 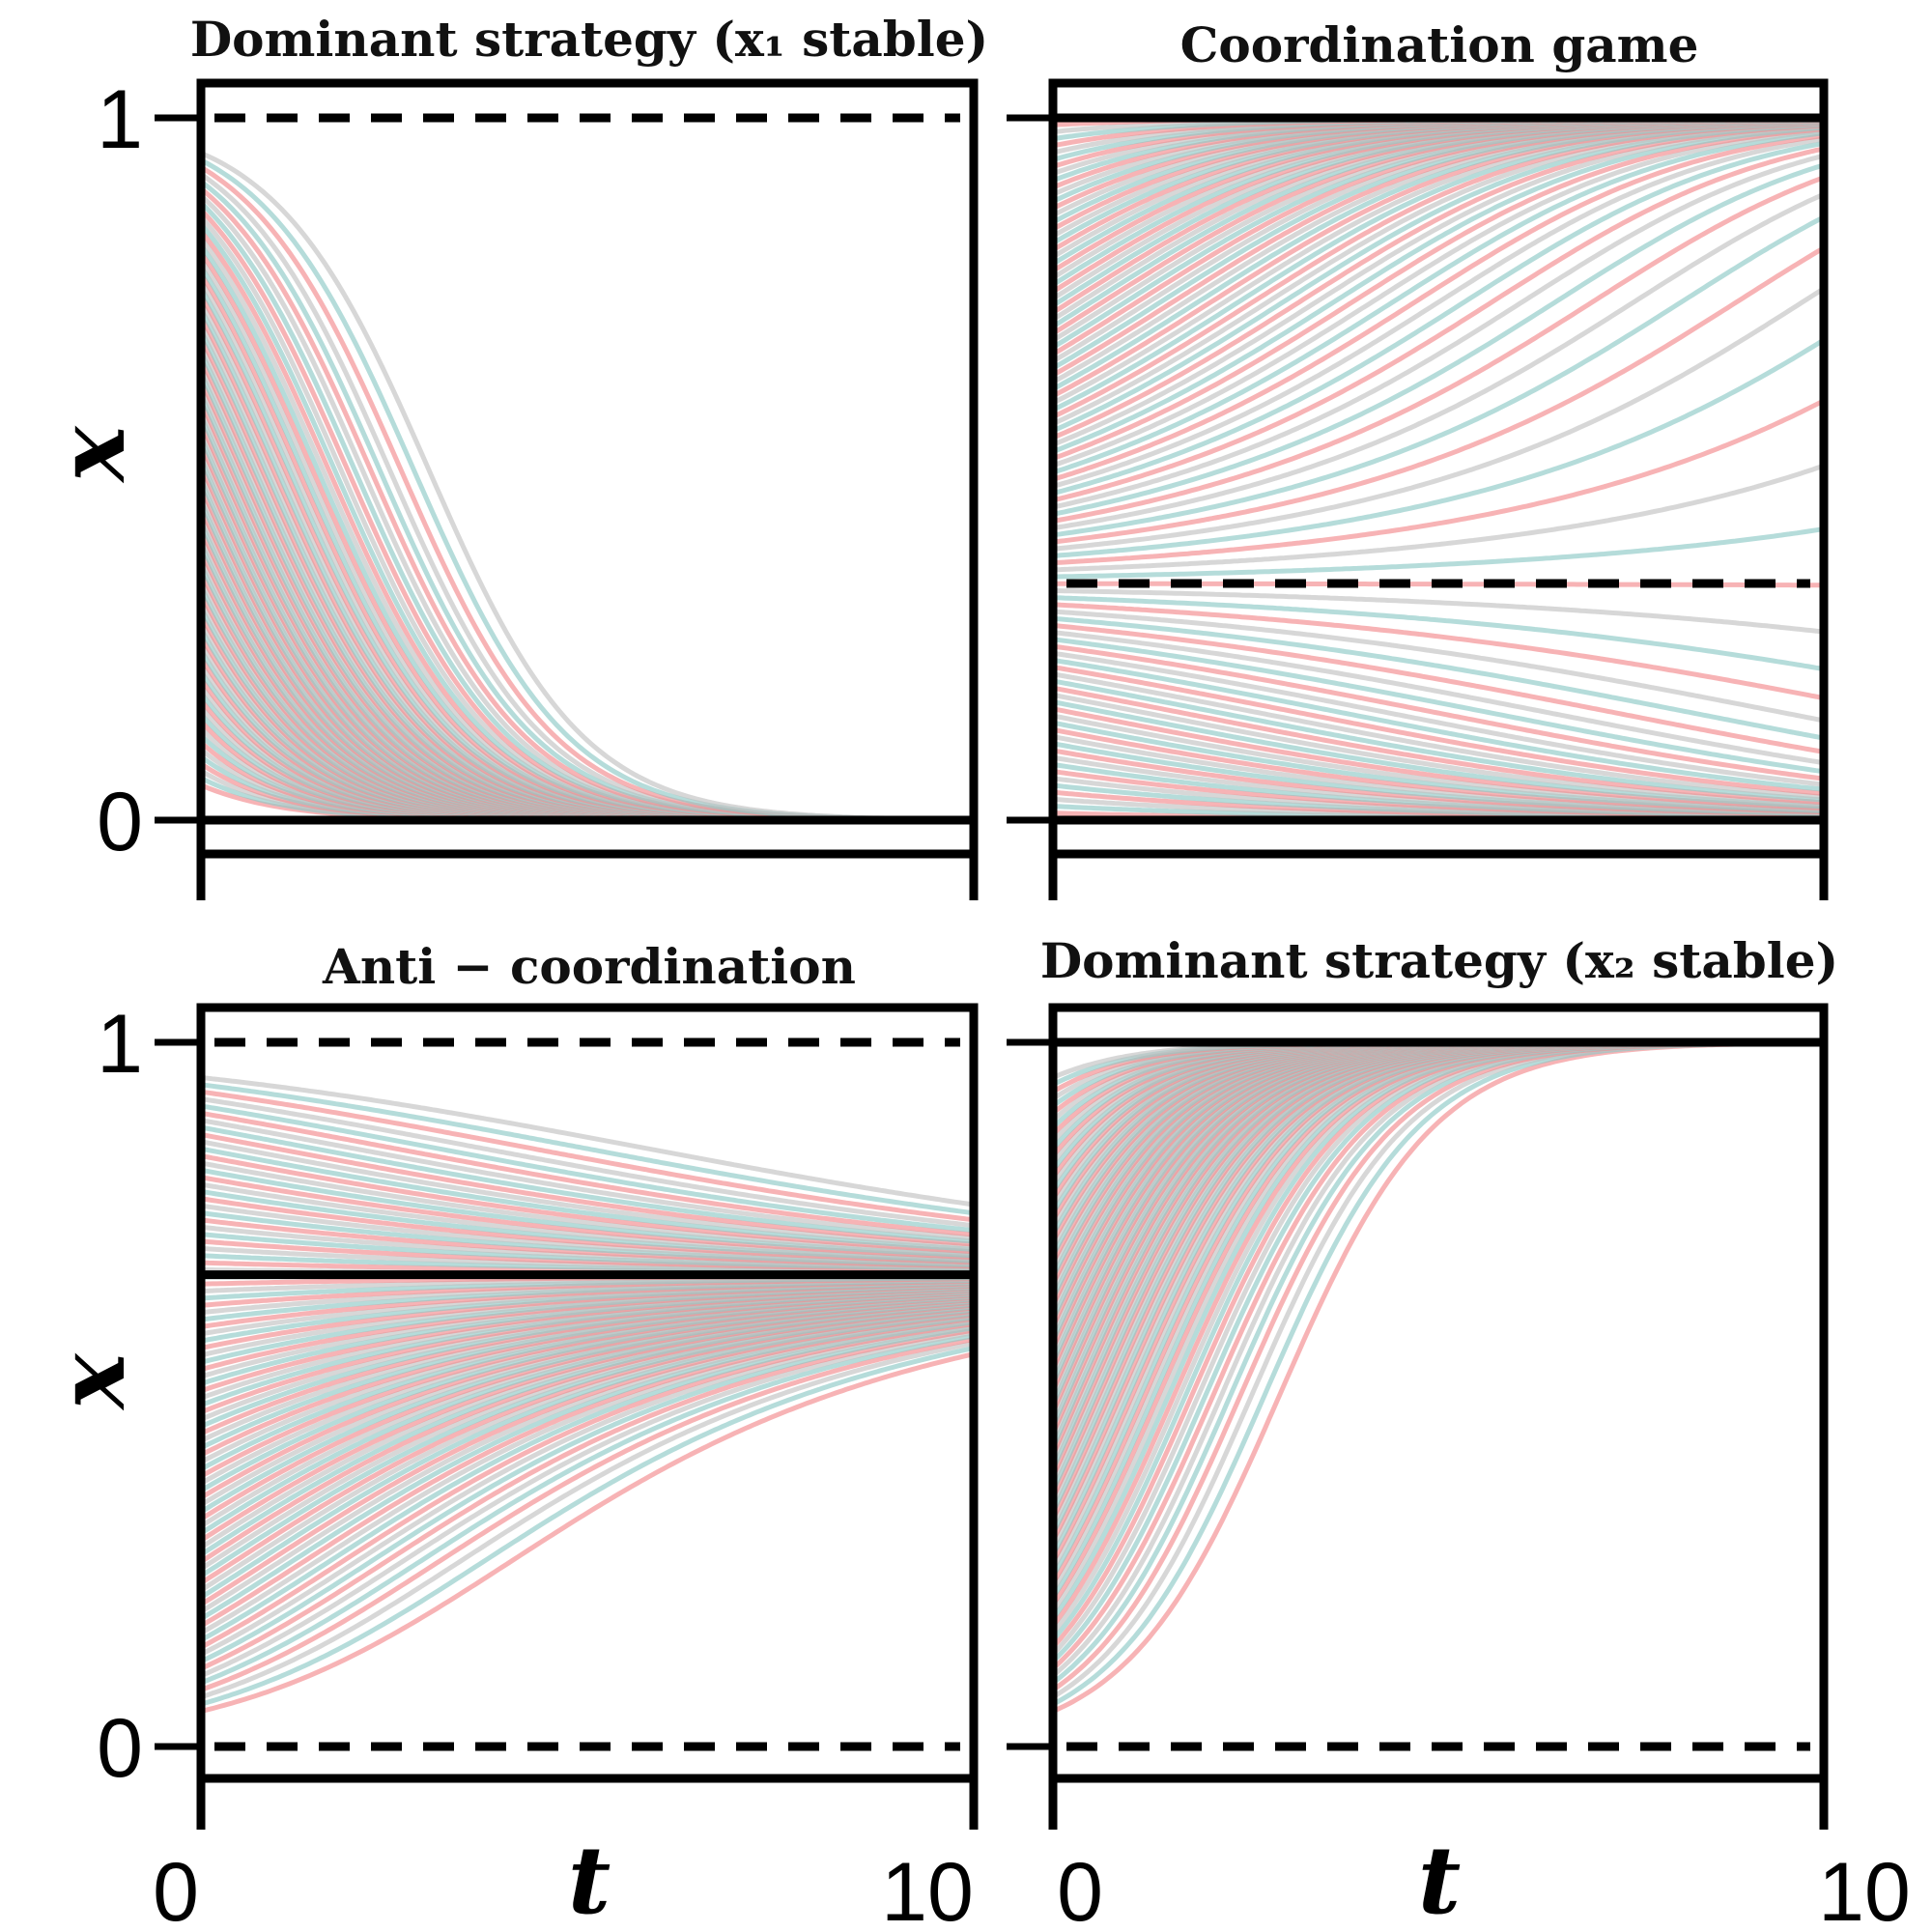 I want to click on panel-title: Coordination game, so click(x=1439, y=44).